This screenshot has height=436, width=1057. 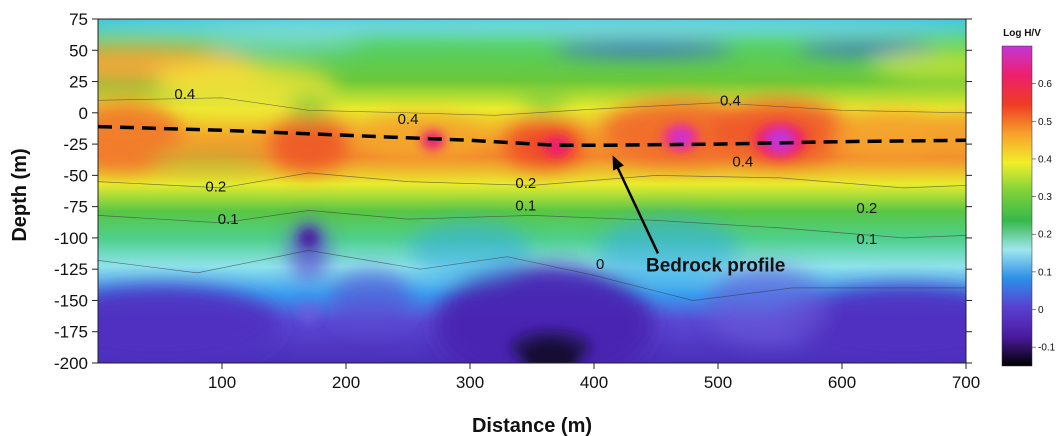 I want to click on x-tick-label: 600, so click(x=842, y=382).